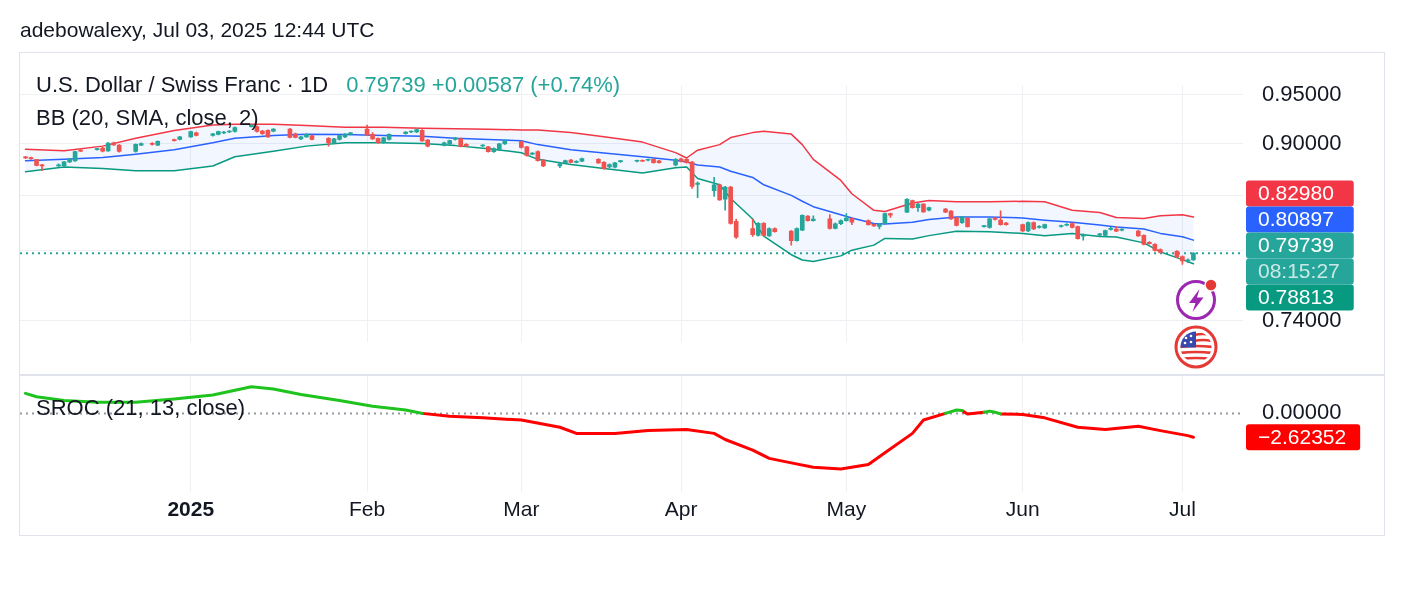 This screenshot has height=606, width=1404. I want to click on x-tick-label: Jun, so click(1022, 509).